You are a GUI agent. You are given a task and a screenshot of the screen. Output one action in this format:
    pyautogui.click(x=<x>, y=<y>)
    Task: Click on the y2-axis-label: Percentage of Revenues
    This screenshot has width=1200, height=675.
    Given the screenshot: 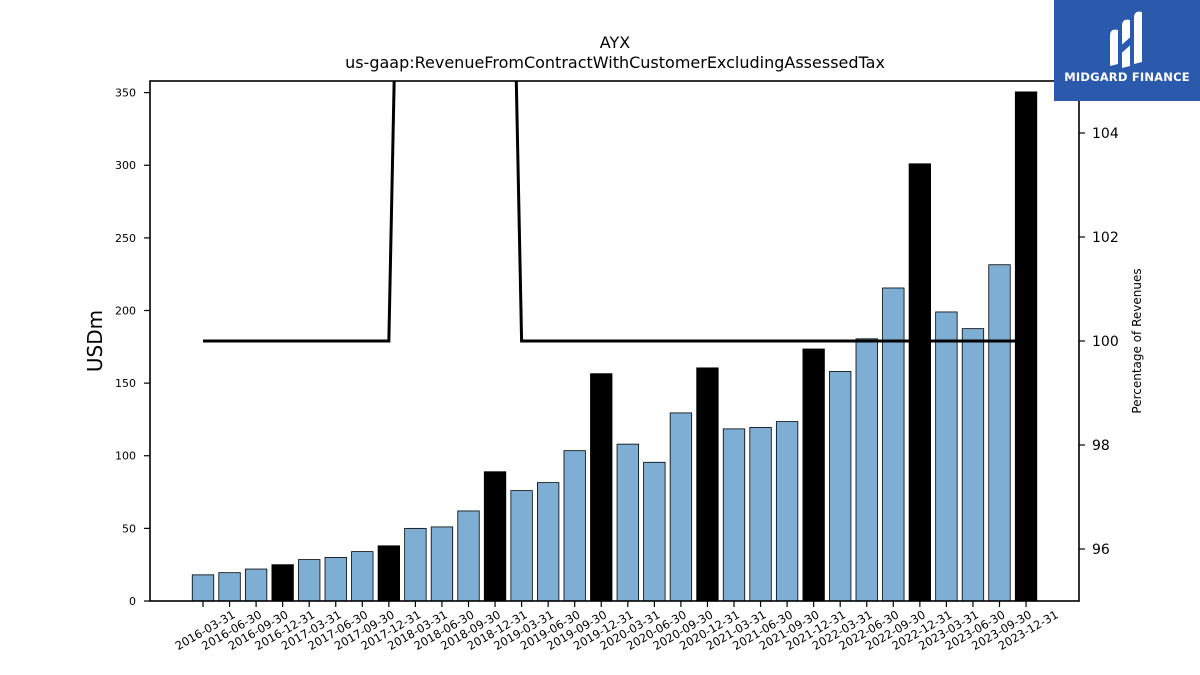 What is the action you would take?
    pyautogui.click(x=1137, y=340)
    